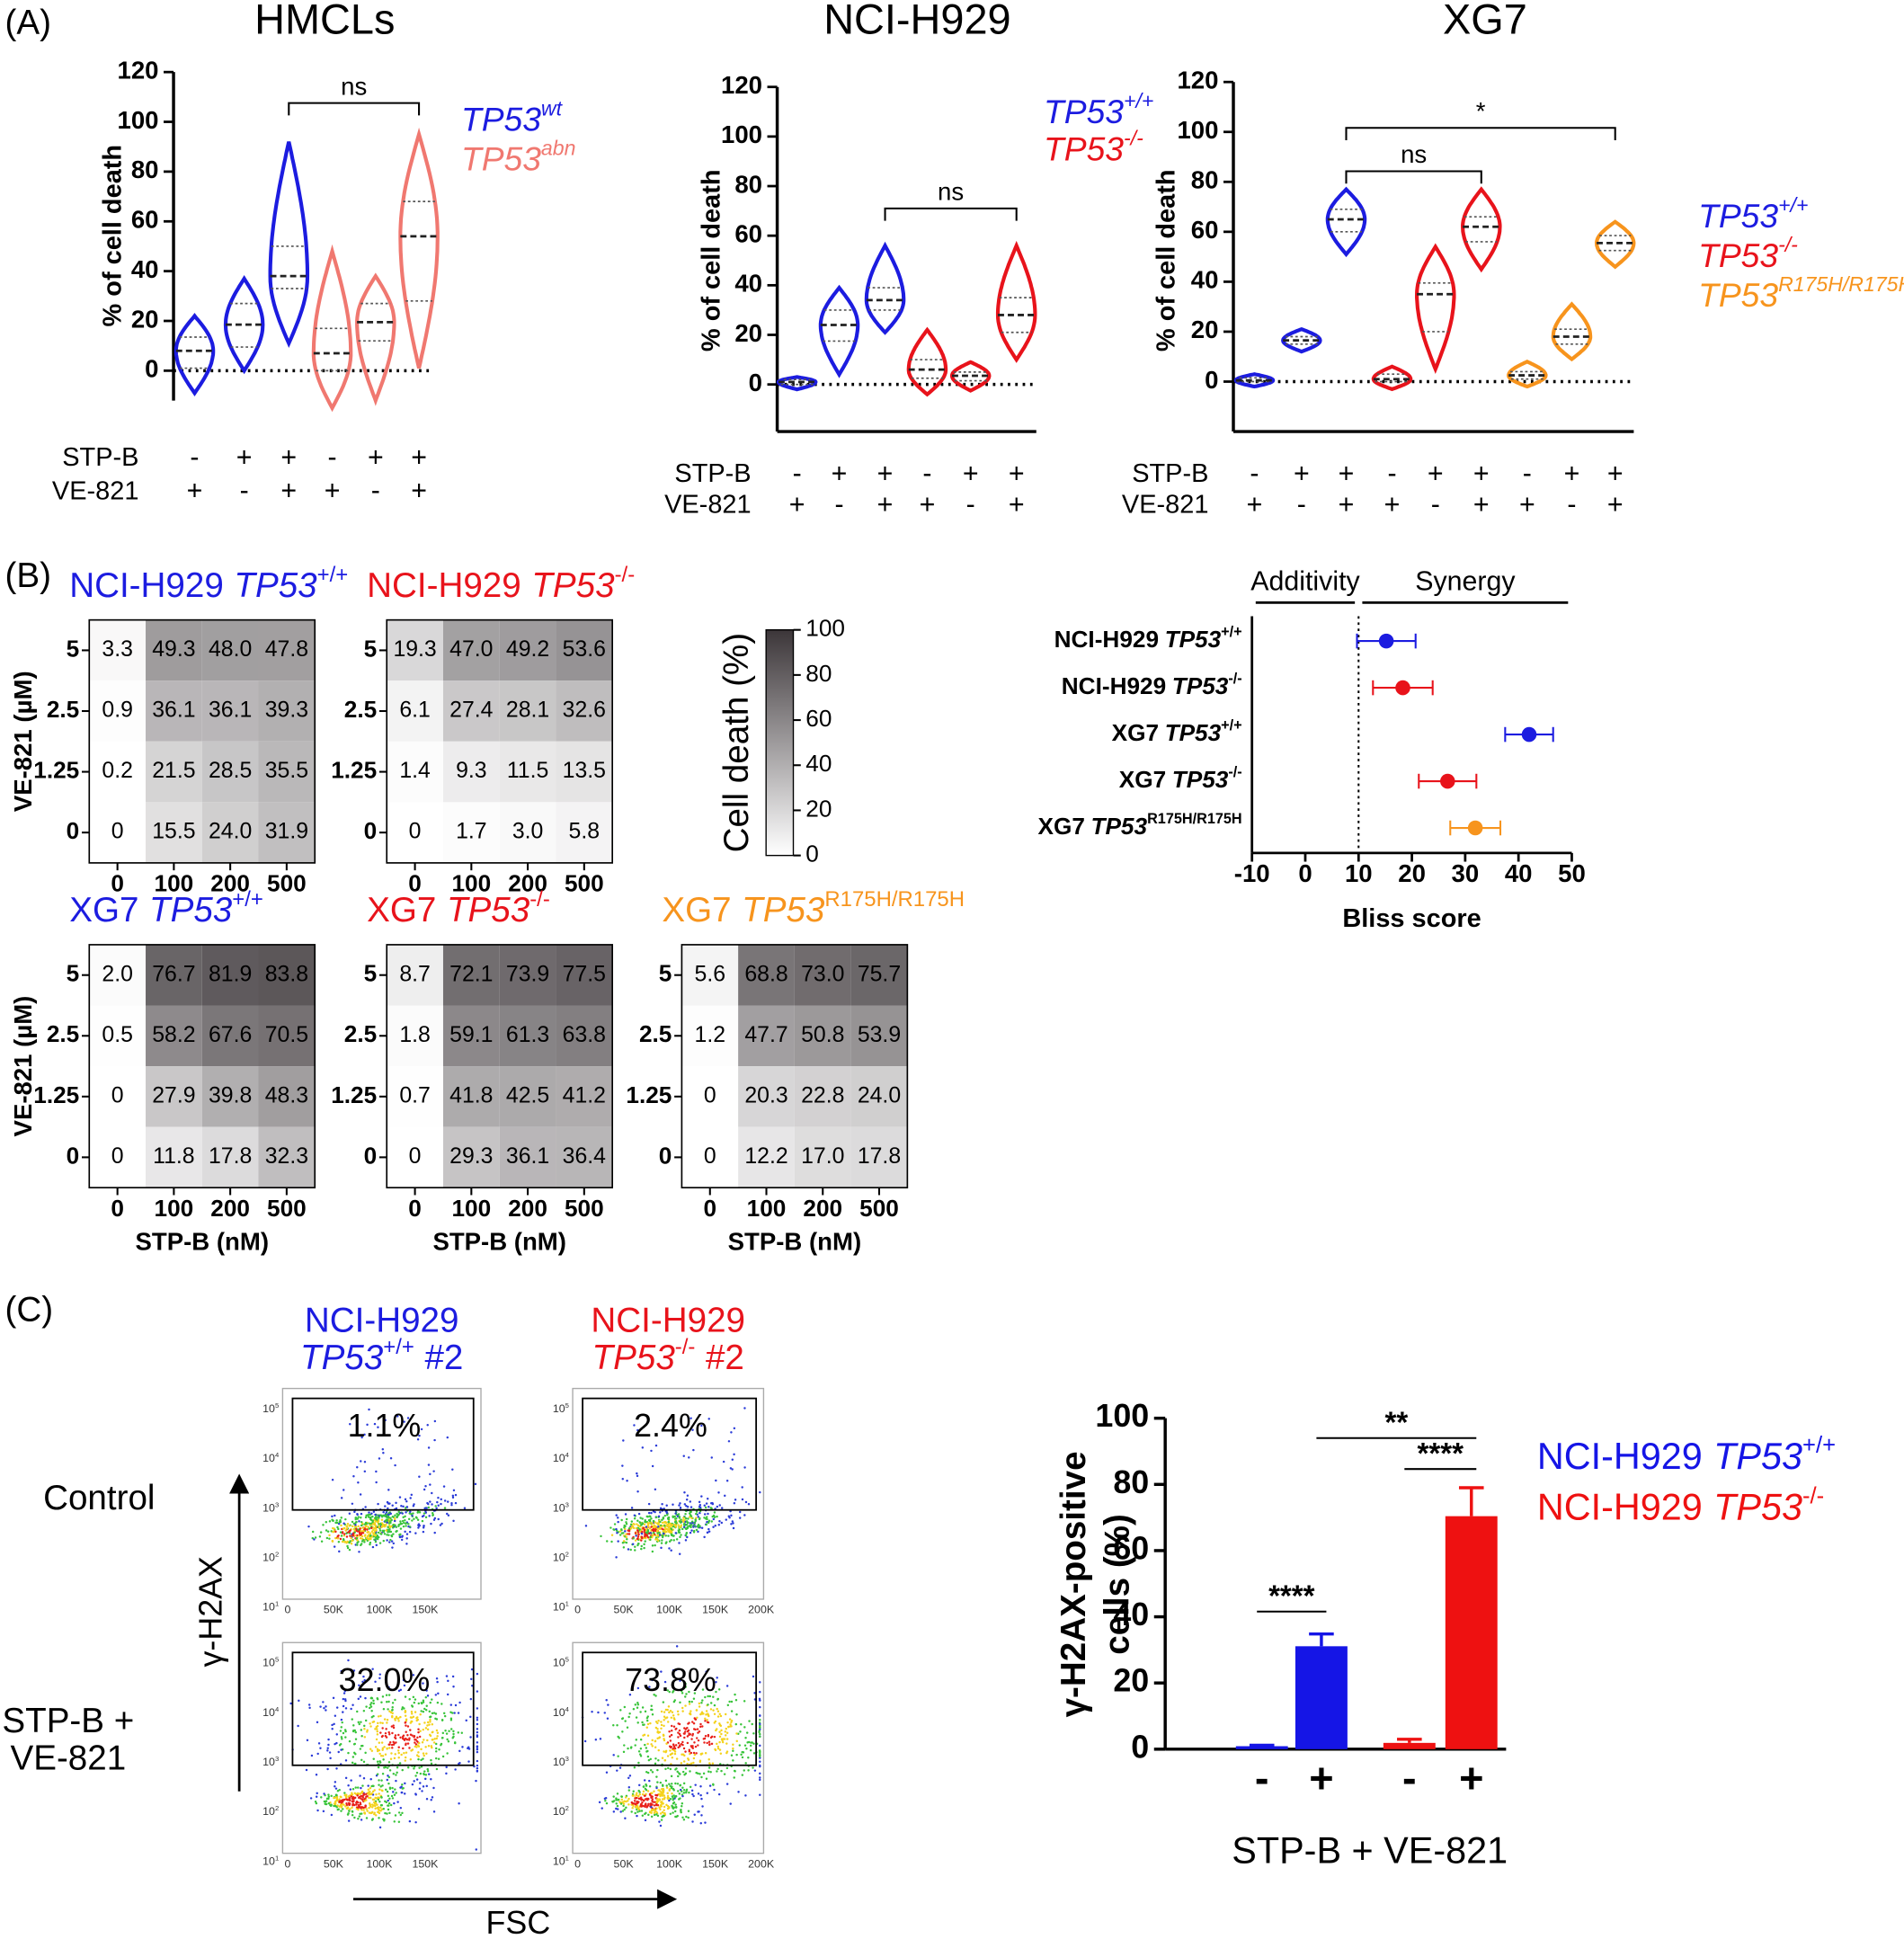 Image resolution: width=1904 pixels, height=1939 pixels. I want to click on colorbar-tick-label: 80, so click(818, 674).